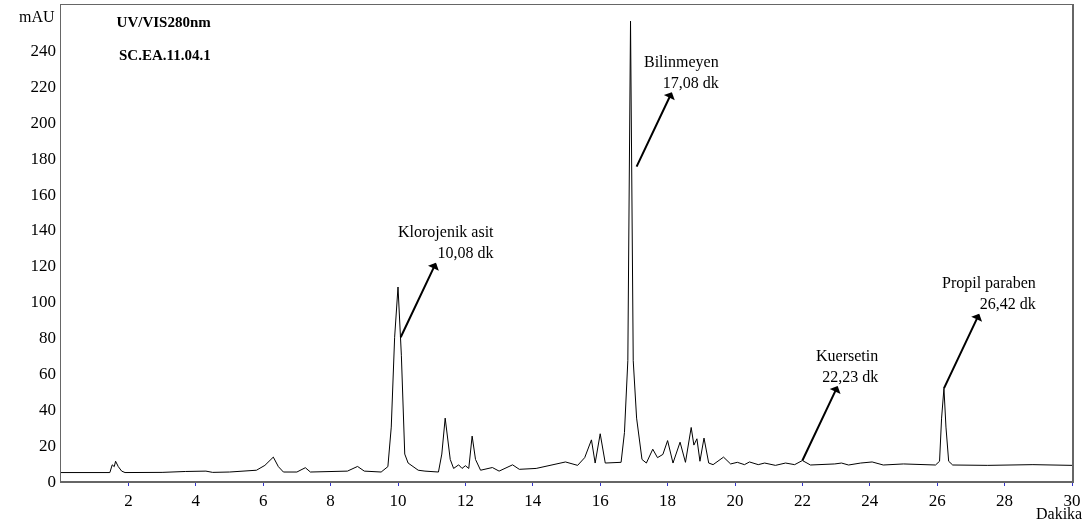  I want to click on y-tick-label: 160, so click(43, 194).